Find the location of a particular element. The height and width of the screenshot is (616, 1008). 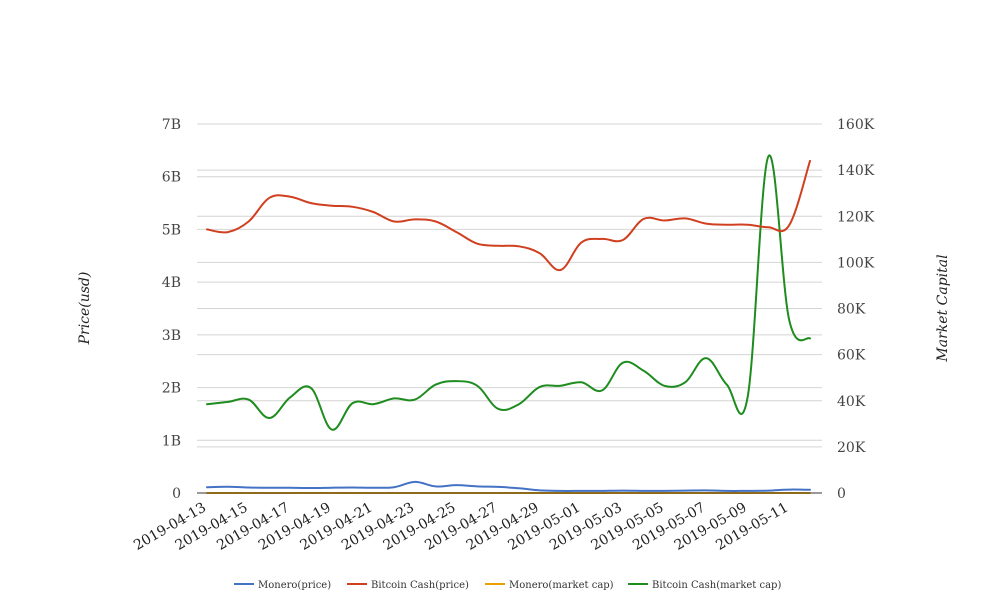

left-tick-label: 2B is located at coordinates (171, 389).